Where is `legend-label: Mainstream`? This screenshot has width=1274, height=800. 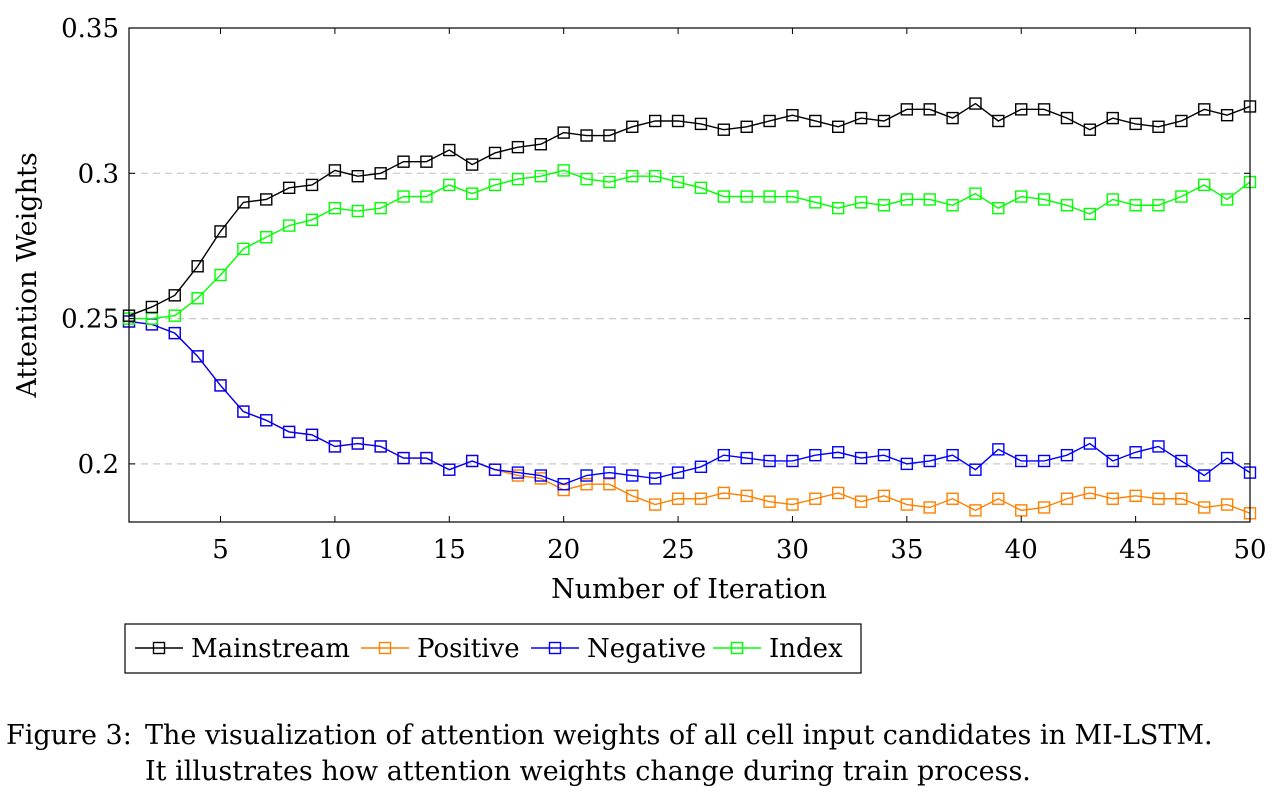
legend-label: Mainstream is located at coordinates (270, 649).